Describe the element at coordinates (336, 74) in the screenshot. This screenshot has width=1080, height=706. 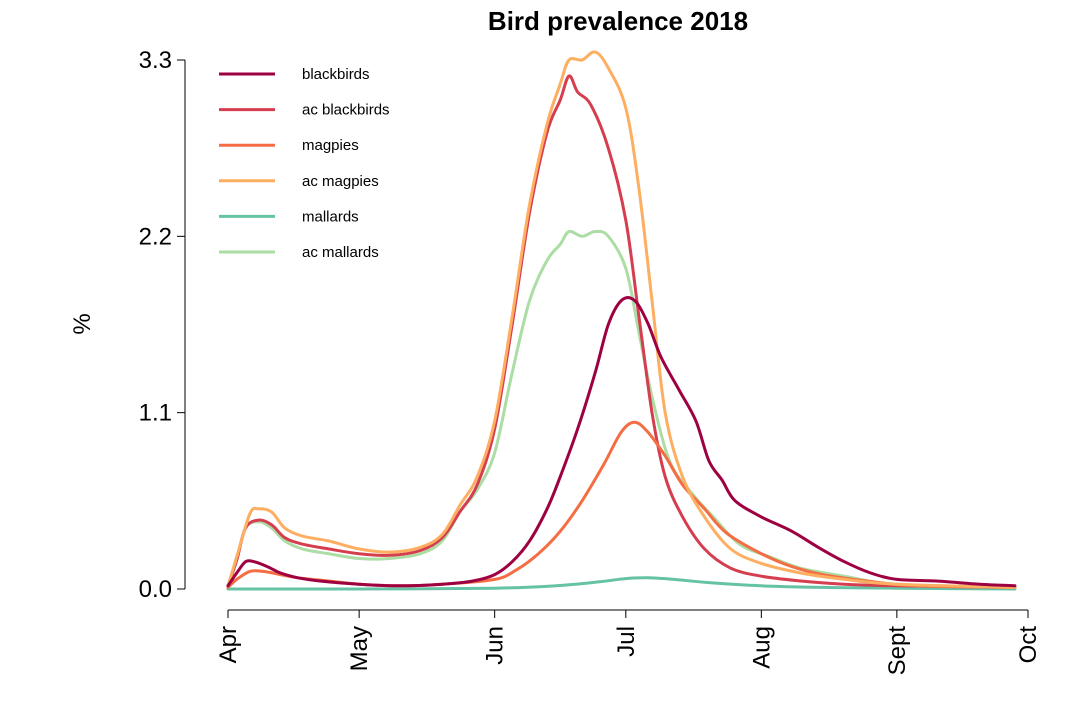
I see `legend-label: blackbirds` at that location.